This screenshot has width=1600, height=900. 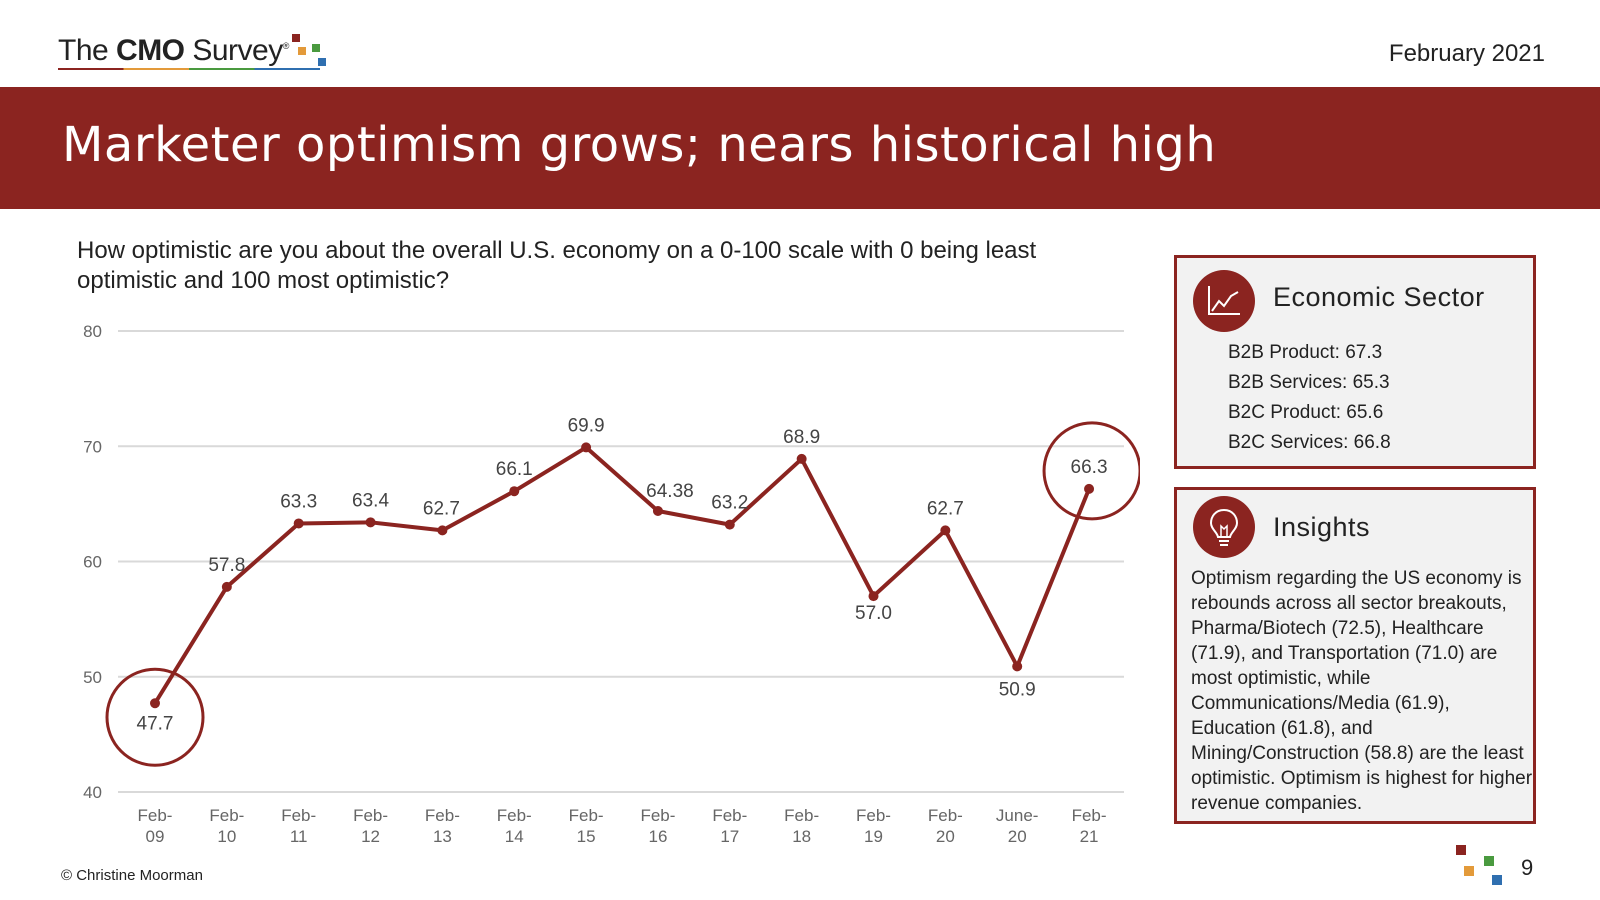 I want to click on x-tick-label: 17, so click(x=729, y=836).